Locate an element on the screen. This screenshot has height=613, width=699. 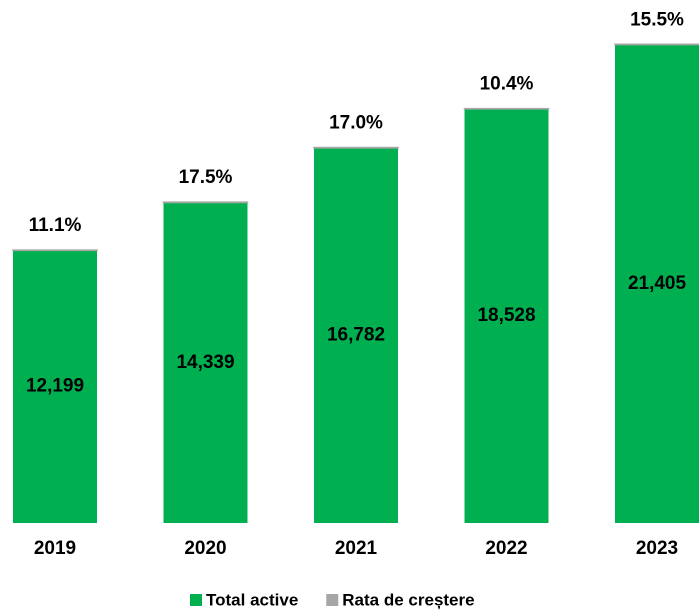
value-label: 21,405 is located at coordinates (657, 283).